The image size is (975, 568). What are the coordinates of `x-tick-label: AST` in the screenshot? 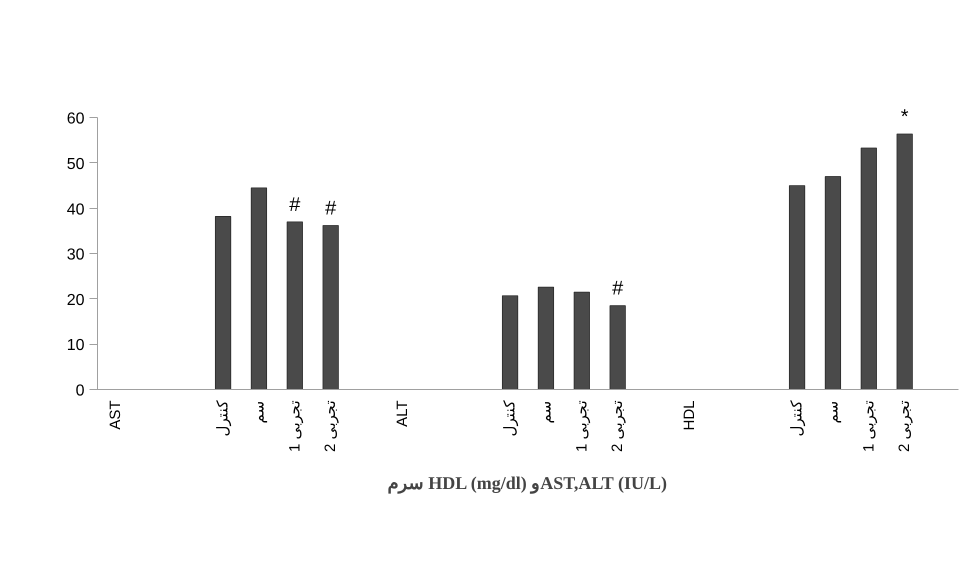 It's located at (115, 415).